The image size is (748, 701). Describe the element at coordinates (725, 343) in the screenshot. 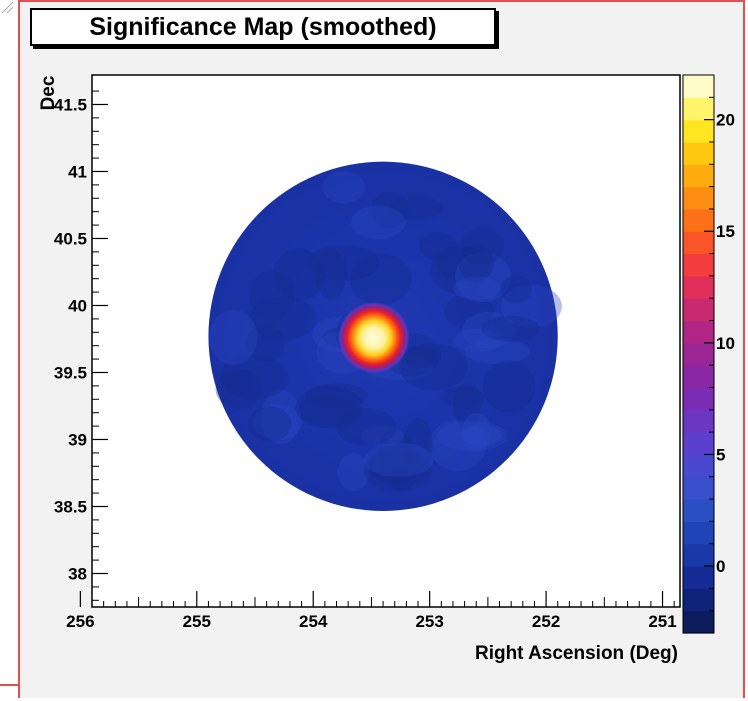

I see `colorbar-tick-label: 10` at that location.